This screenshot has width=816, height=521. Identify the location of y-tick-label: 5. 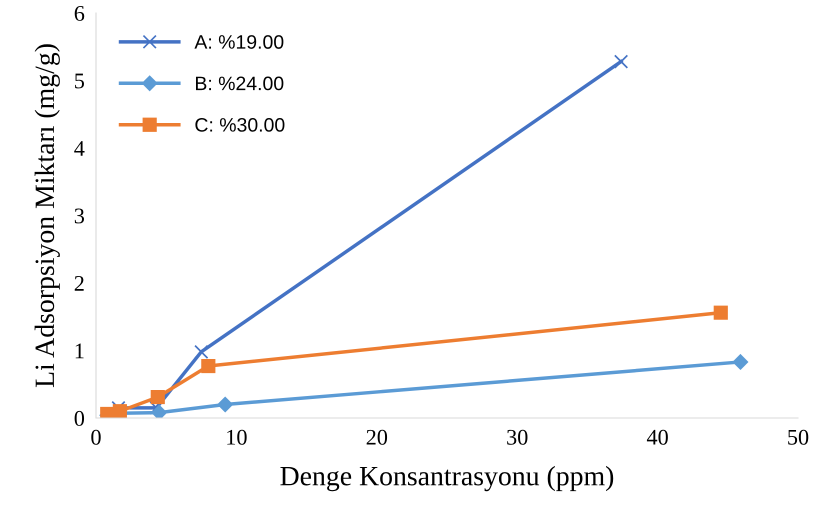
(79, 81).